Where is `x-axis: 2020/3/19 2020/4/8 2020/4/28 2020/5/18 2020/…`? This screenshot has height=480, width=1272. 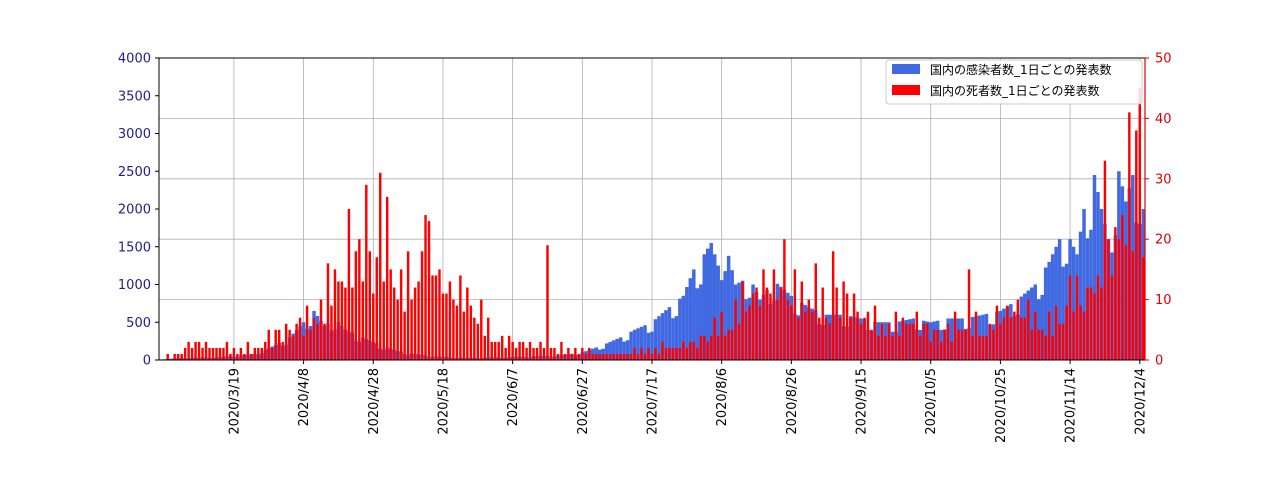 x-axis: 2020/3/19 2020/4/8 2020/4/28 2020/5/18 2020/… is located at coordinates (687, 401).